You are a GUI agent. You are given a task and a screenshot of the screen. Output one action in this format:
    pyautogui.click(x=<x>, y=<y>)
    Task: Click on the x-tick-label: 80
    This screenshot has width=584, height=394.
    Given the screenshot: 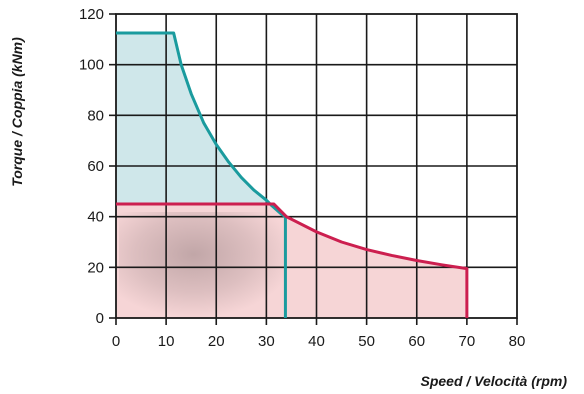 What is the action you would take?
    pyautogui.click(x=517, y=341)
    